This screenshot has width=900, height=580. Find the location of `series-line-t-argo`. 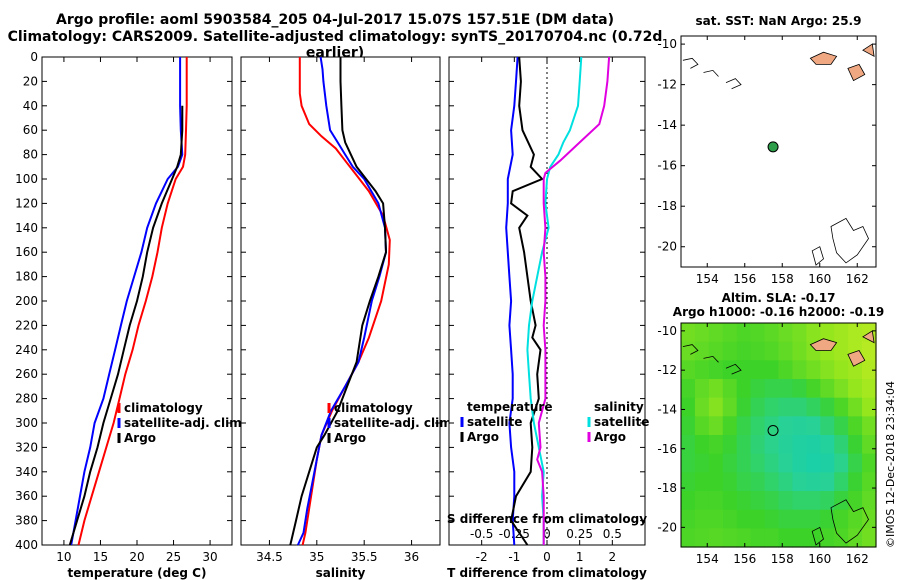

series-line-t-argo is located at coordinates (527, 301).